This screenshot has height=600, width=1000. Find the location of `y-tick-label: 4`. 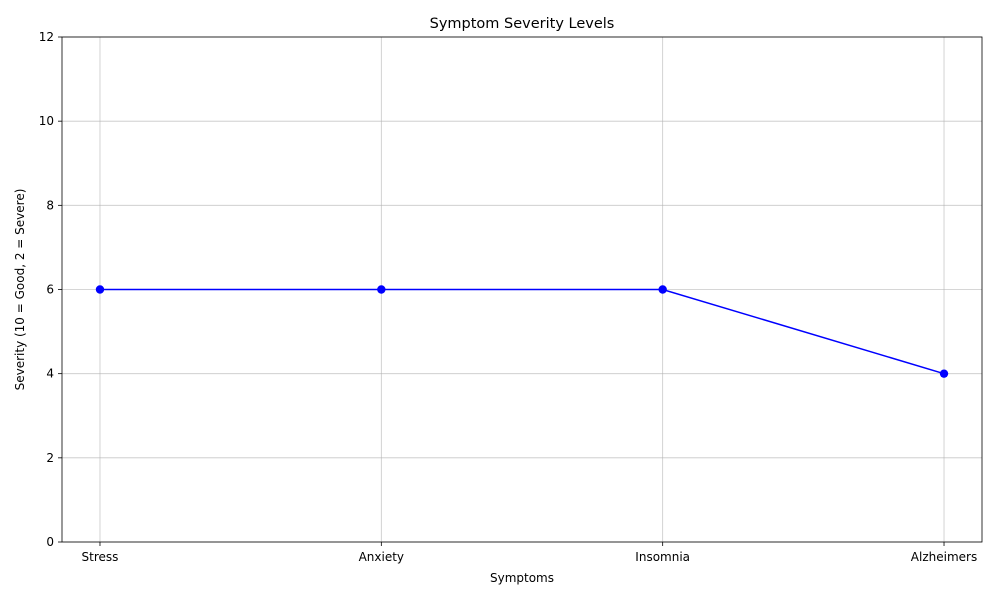

y-tick-label: 4 is located at coordinates (50, 374).